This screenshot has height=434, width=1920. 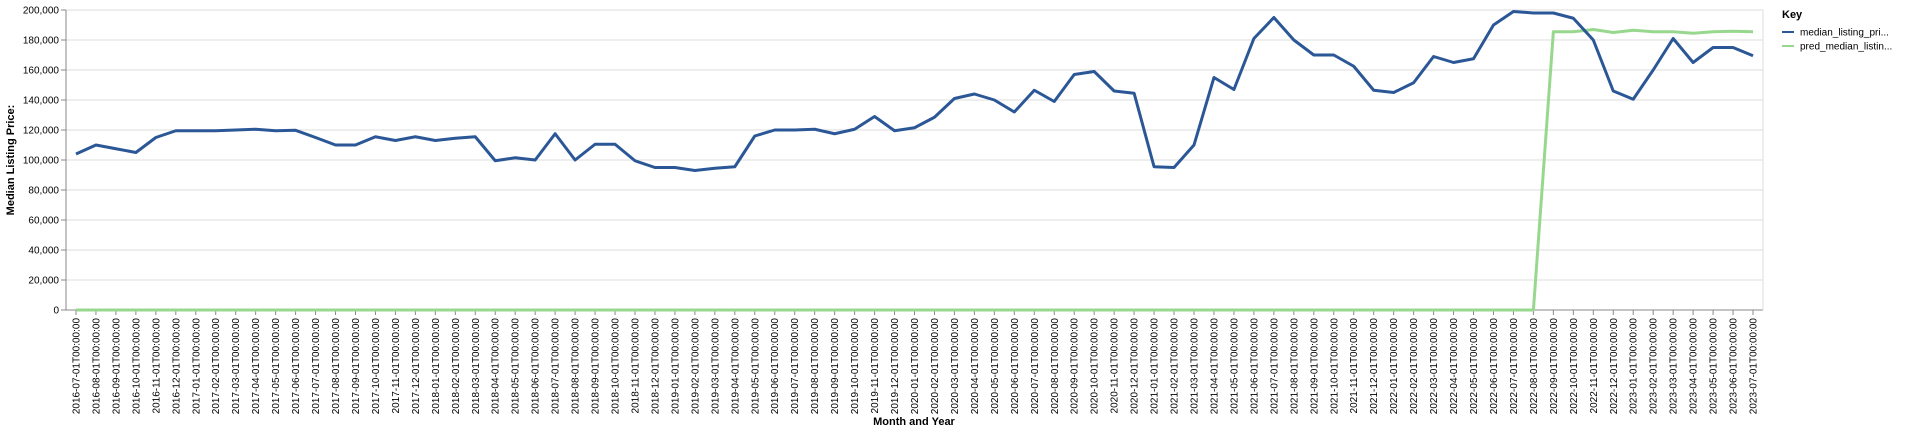 I want to click on x-tick-label: 2021-10-01T00:00:00, so click(x=1334, y=366).